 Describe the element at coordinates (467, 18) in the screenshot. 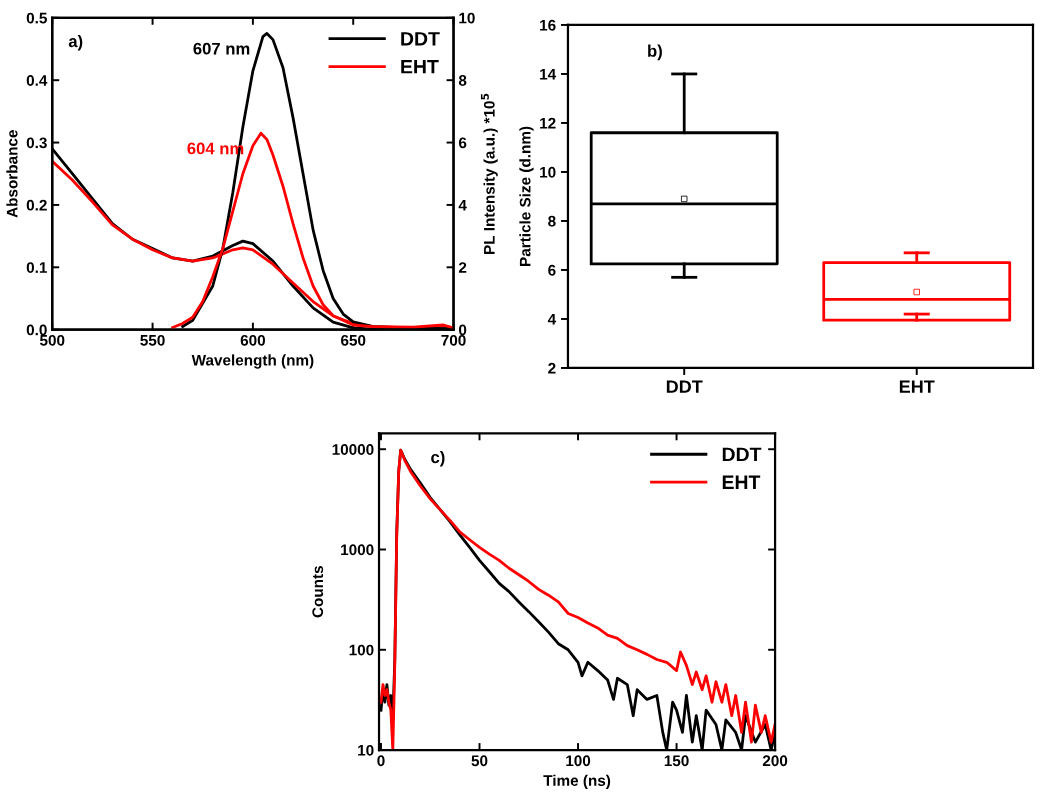

I see `y2-tick-label: 10` at that location.